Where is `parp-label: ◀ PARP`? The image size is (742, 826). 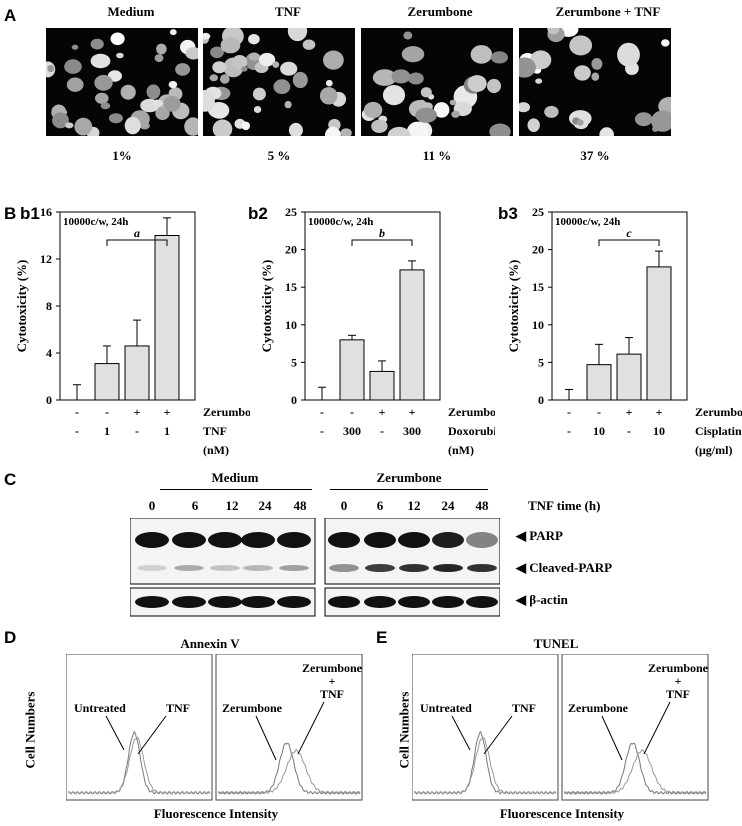
parp-label: ◀ PARP is located at coordinates (539, 535).